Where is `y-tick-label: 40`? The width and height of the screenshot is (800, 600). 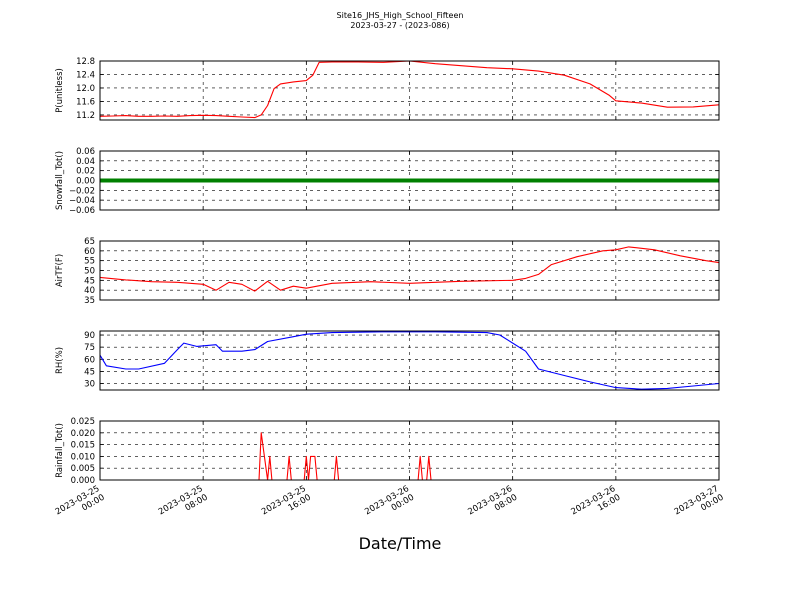
y-tick-label: 40 is located at coordinates (89, 291).